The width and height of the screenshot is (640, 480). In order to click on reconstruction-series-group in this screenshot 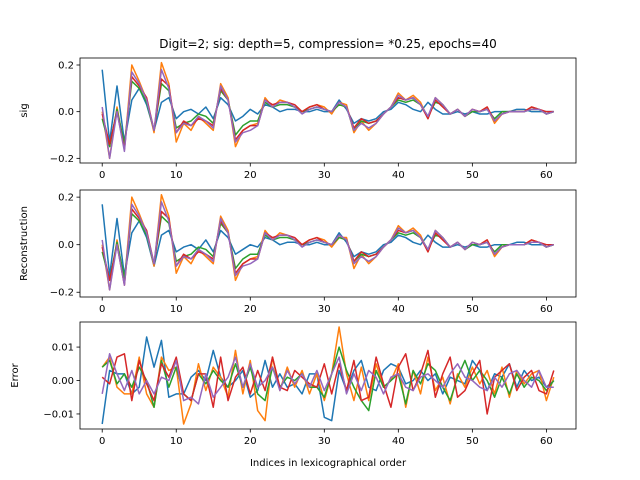, I will do `click(328, 242)`.